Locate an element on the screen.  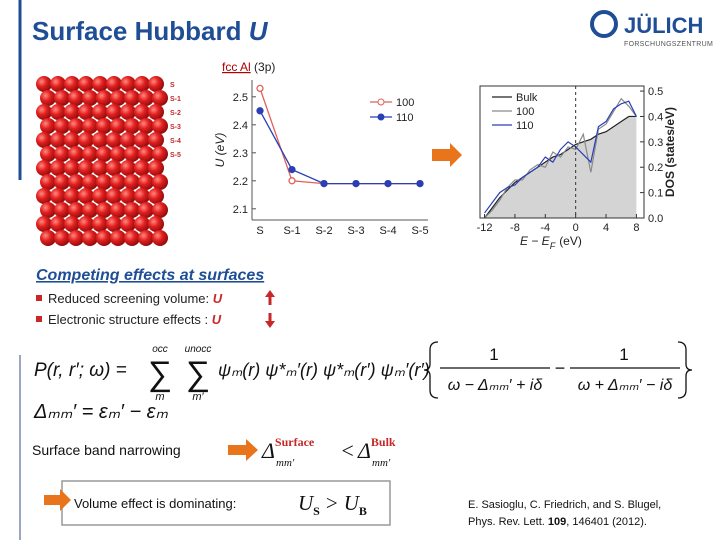
subscript: mm′ is located at coordinates (285, 463).